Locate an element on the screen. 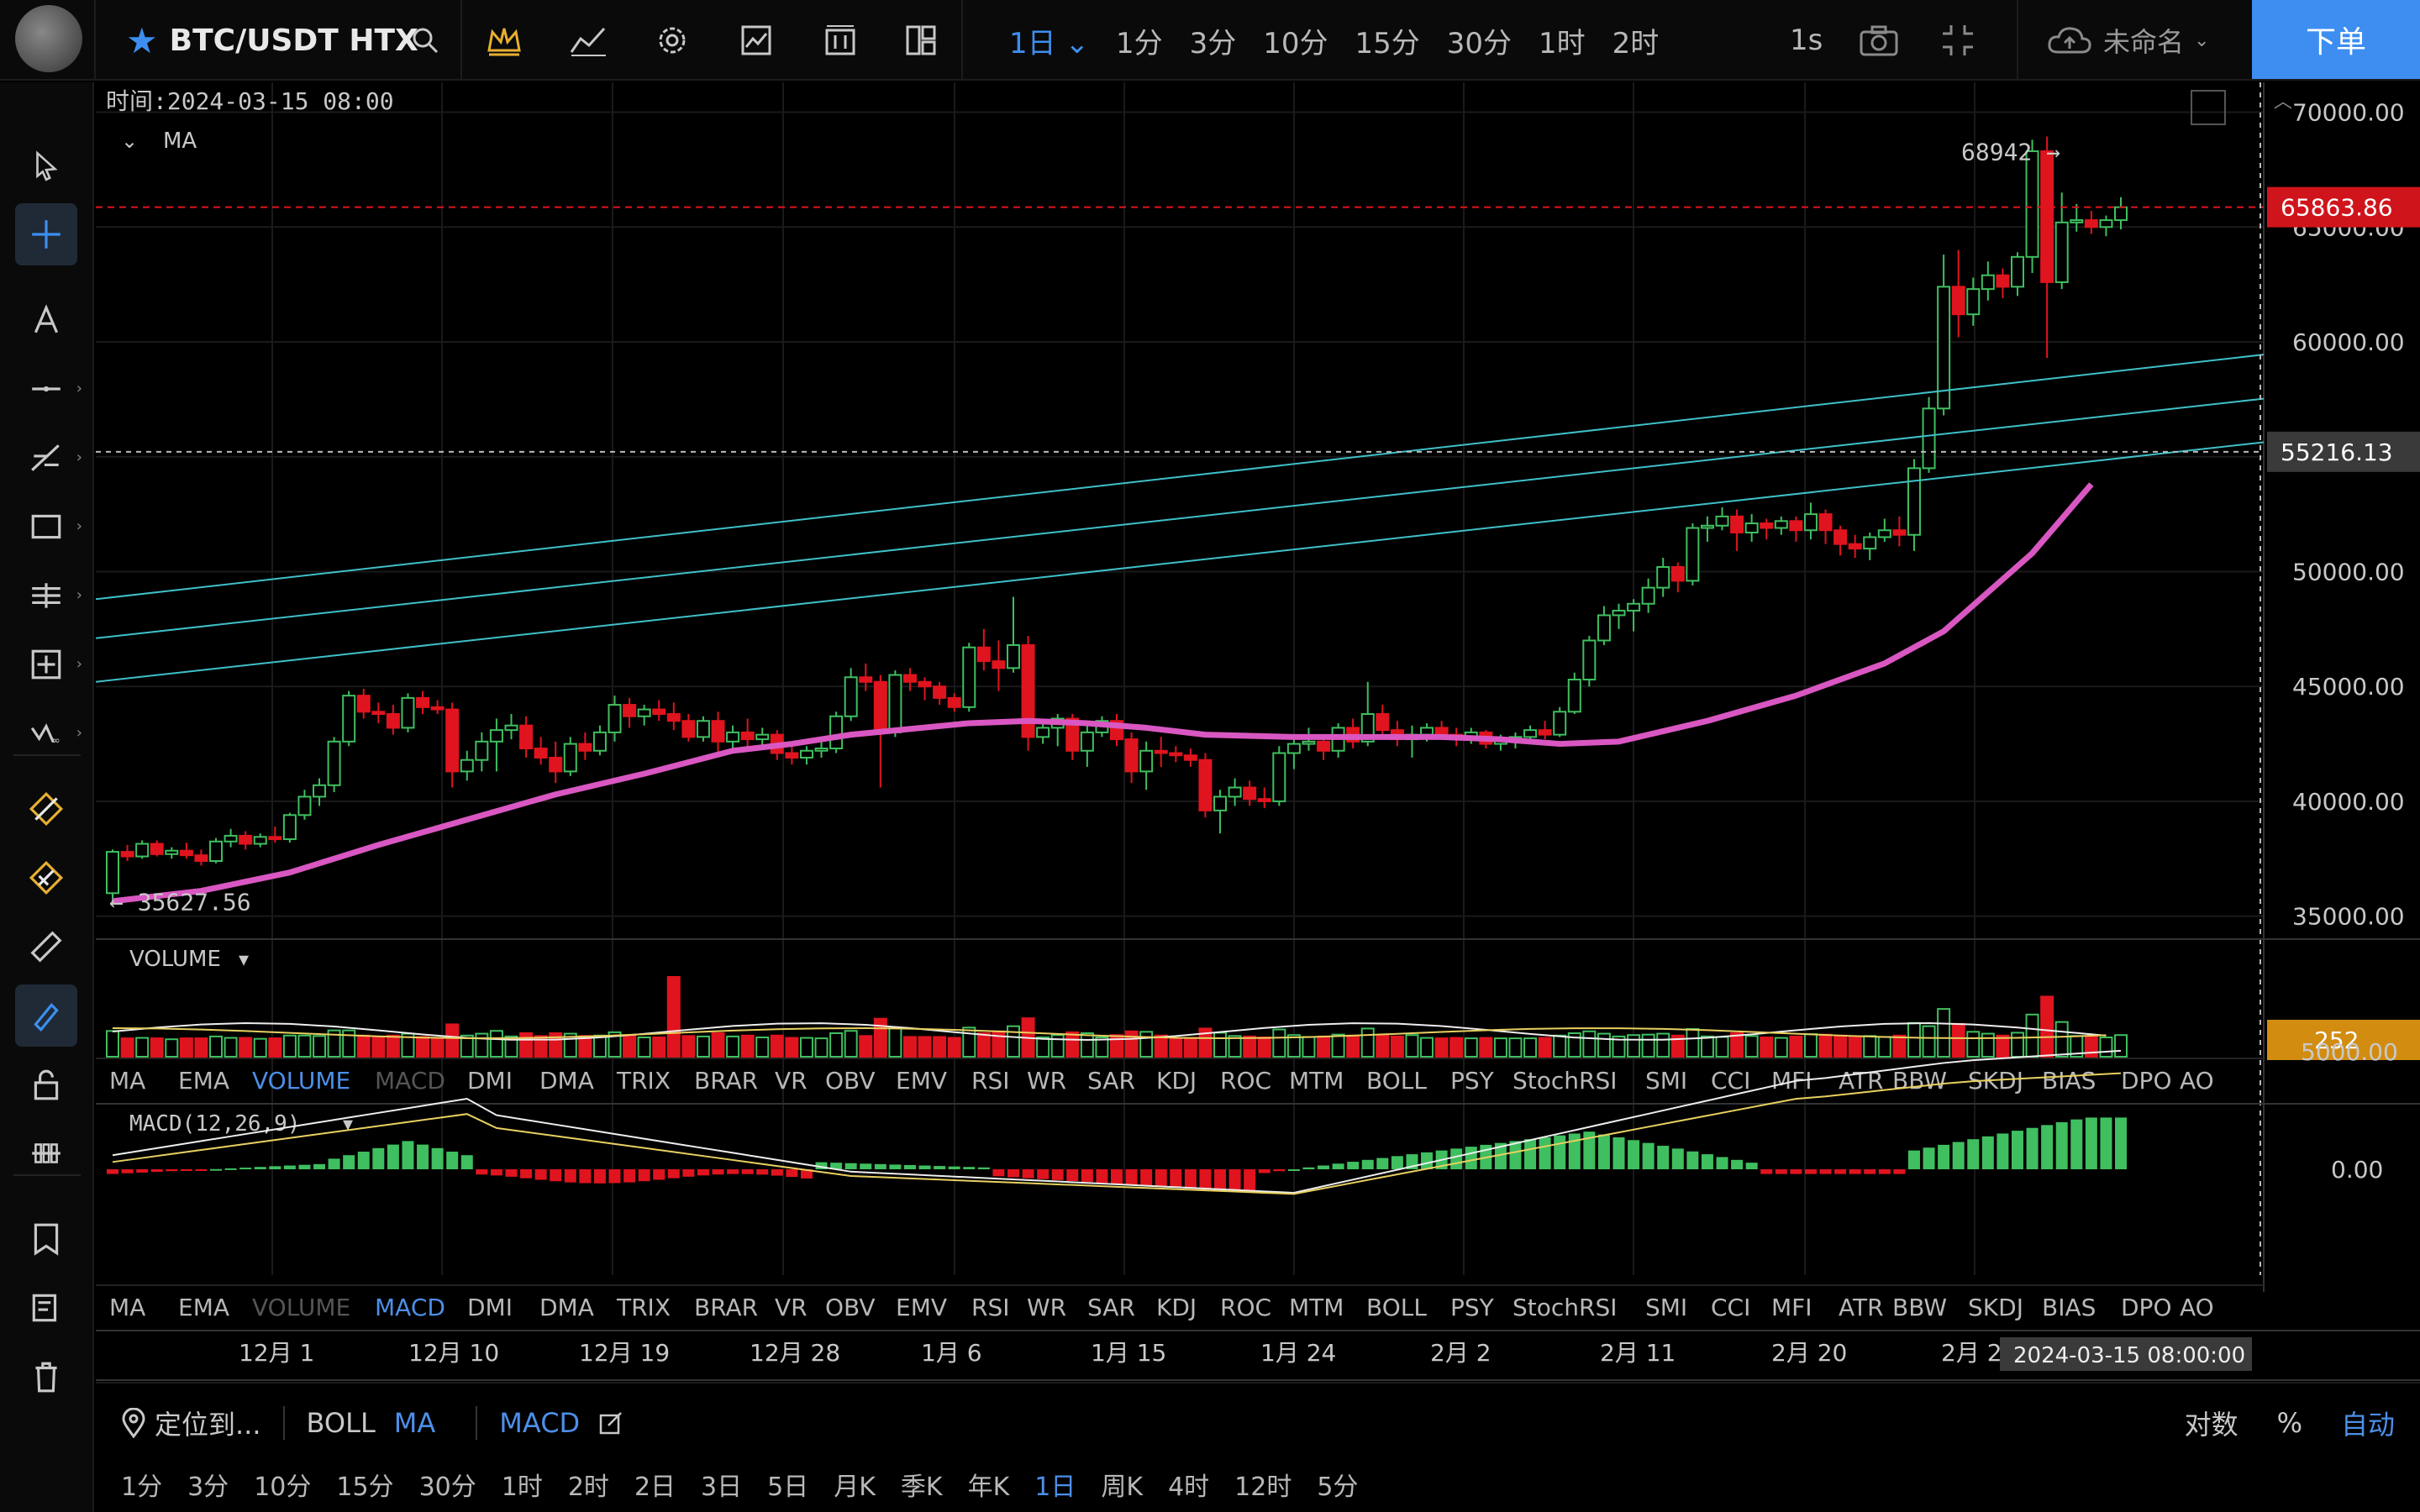 This screenshot has height=1512, width=2420. bottom-interval-3分: 3分 is located at coordinates (208, 1487).